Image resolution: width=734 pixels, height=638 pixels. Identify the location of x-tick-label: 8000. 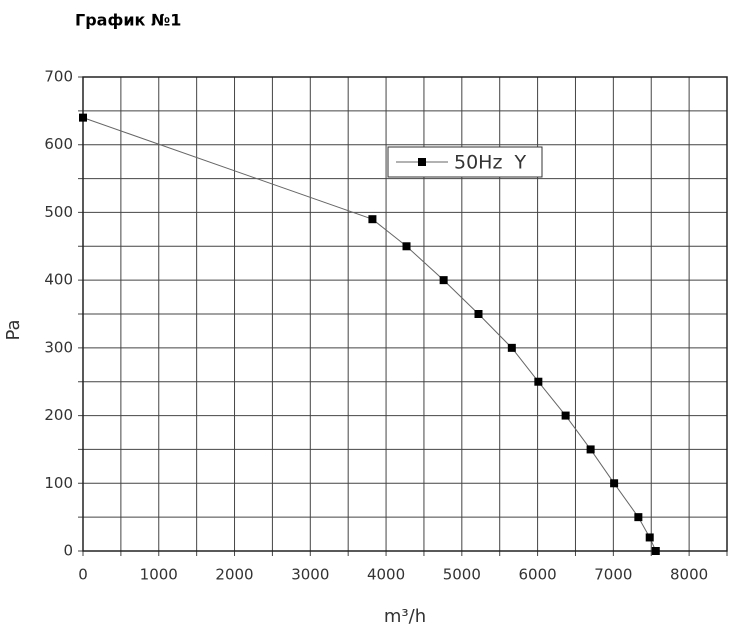
(689, 575).